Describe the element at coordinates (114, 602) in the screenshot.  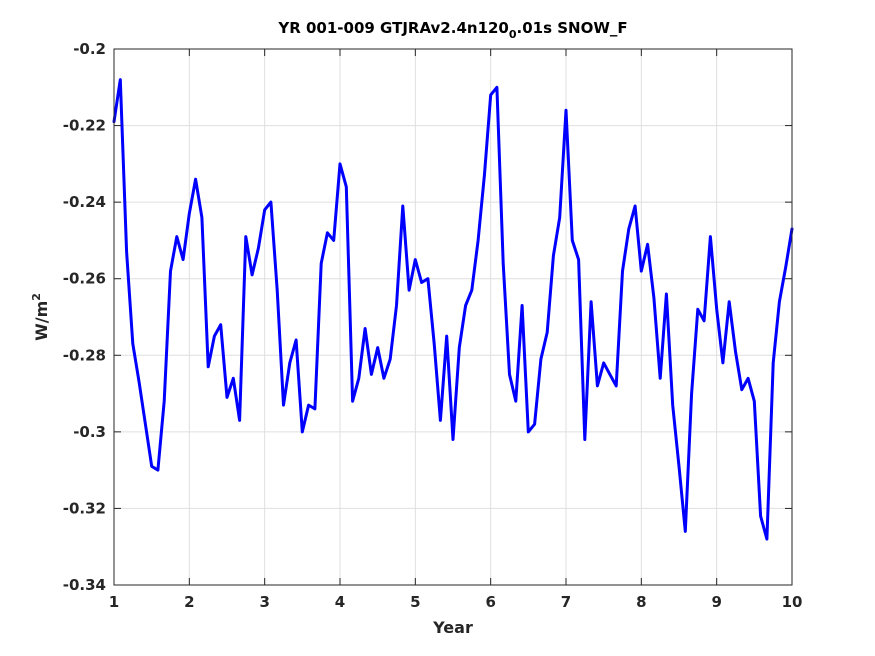
I see `x-tick-label: 1` at that location.